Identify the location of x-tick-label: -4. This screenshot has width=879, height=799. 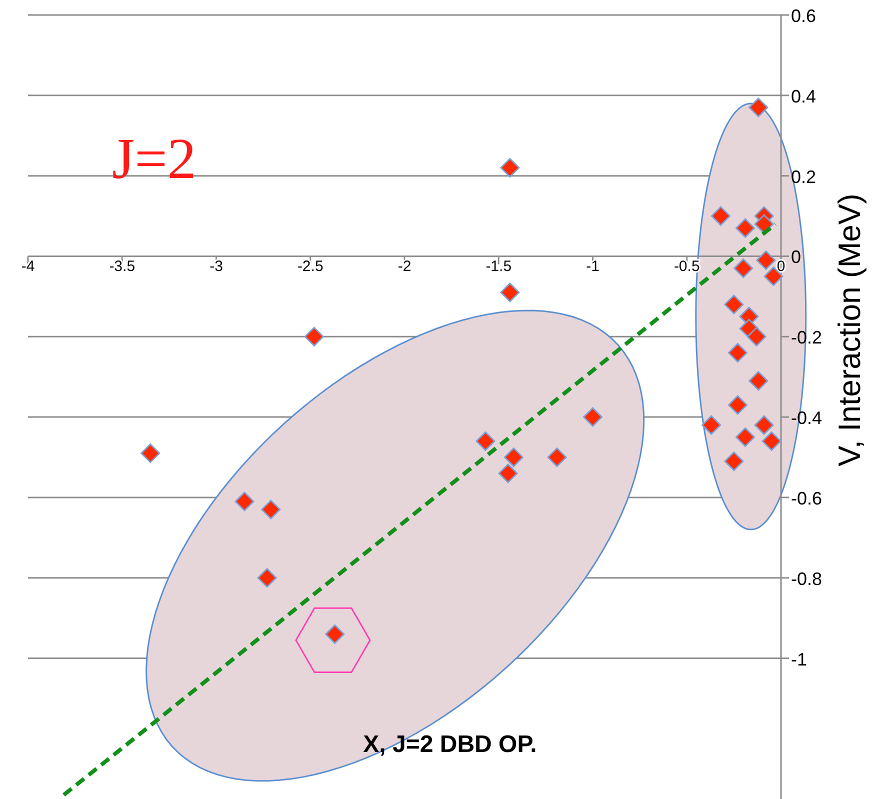
(28, 267).